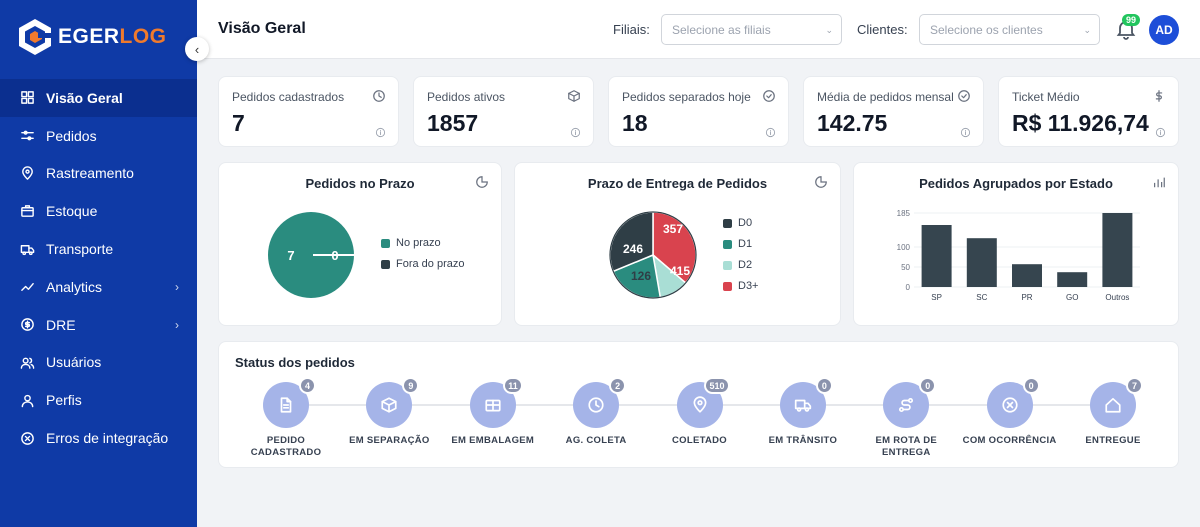 This screenshot has width=1200, height=527. I want to click on logo: EGERLOG, so click(92, 37).